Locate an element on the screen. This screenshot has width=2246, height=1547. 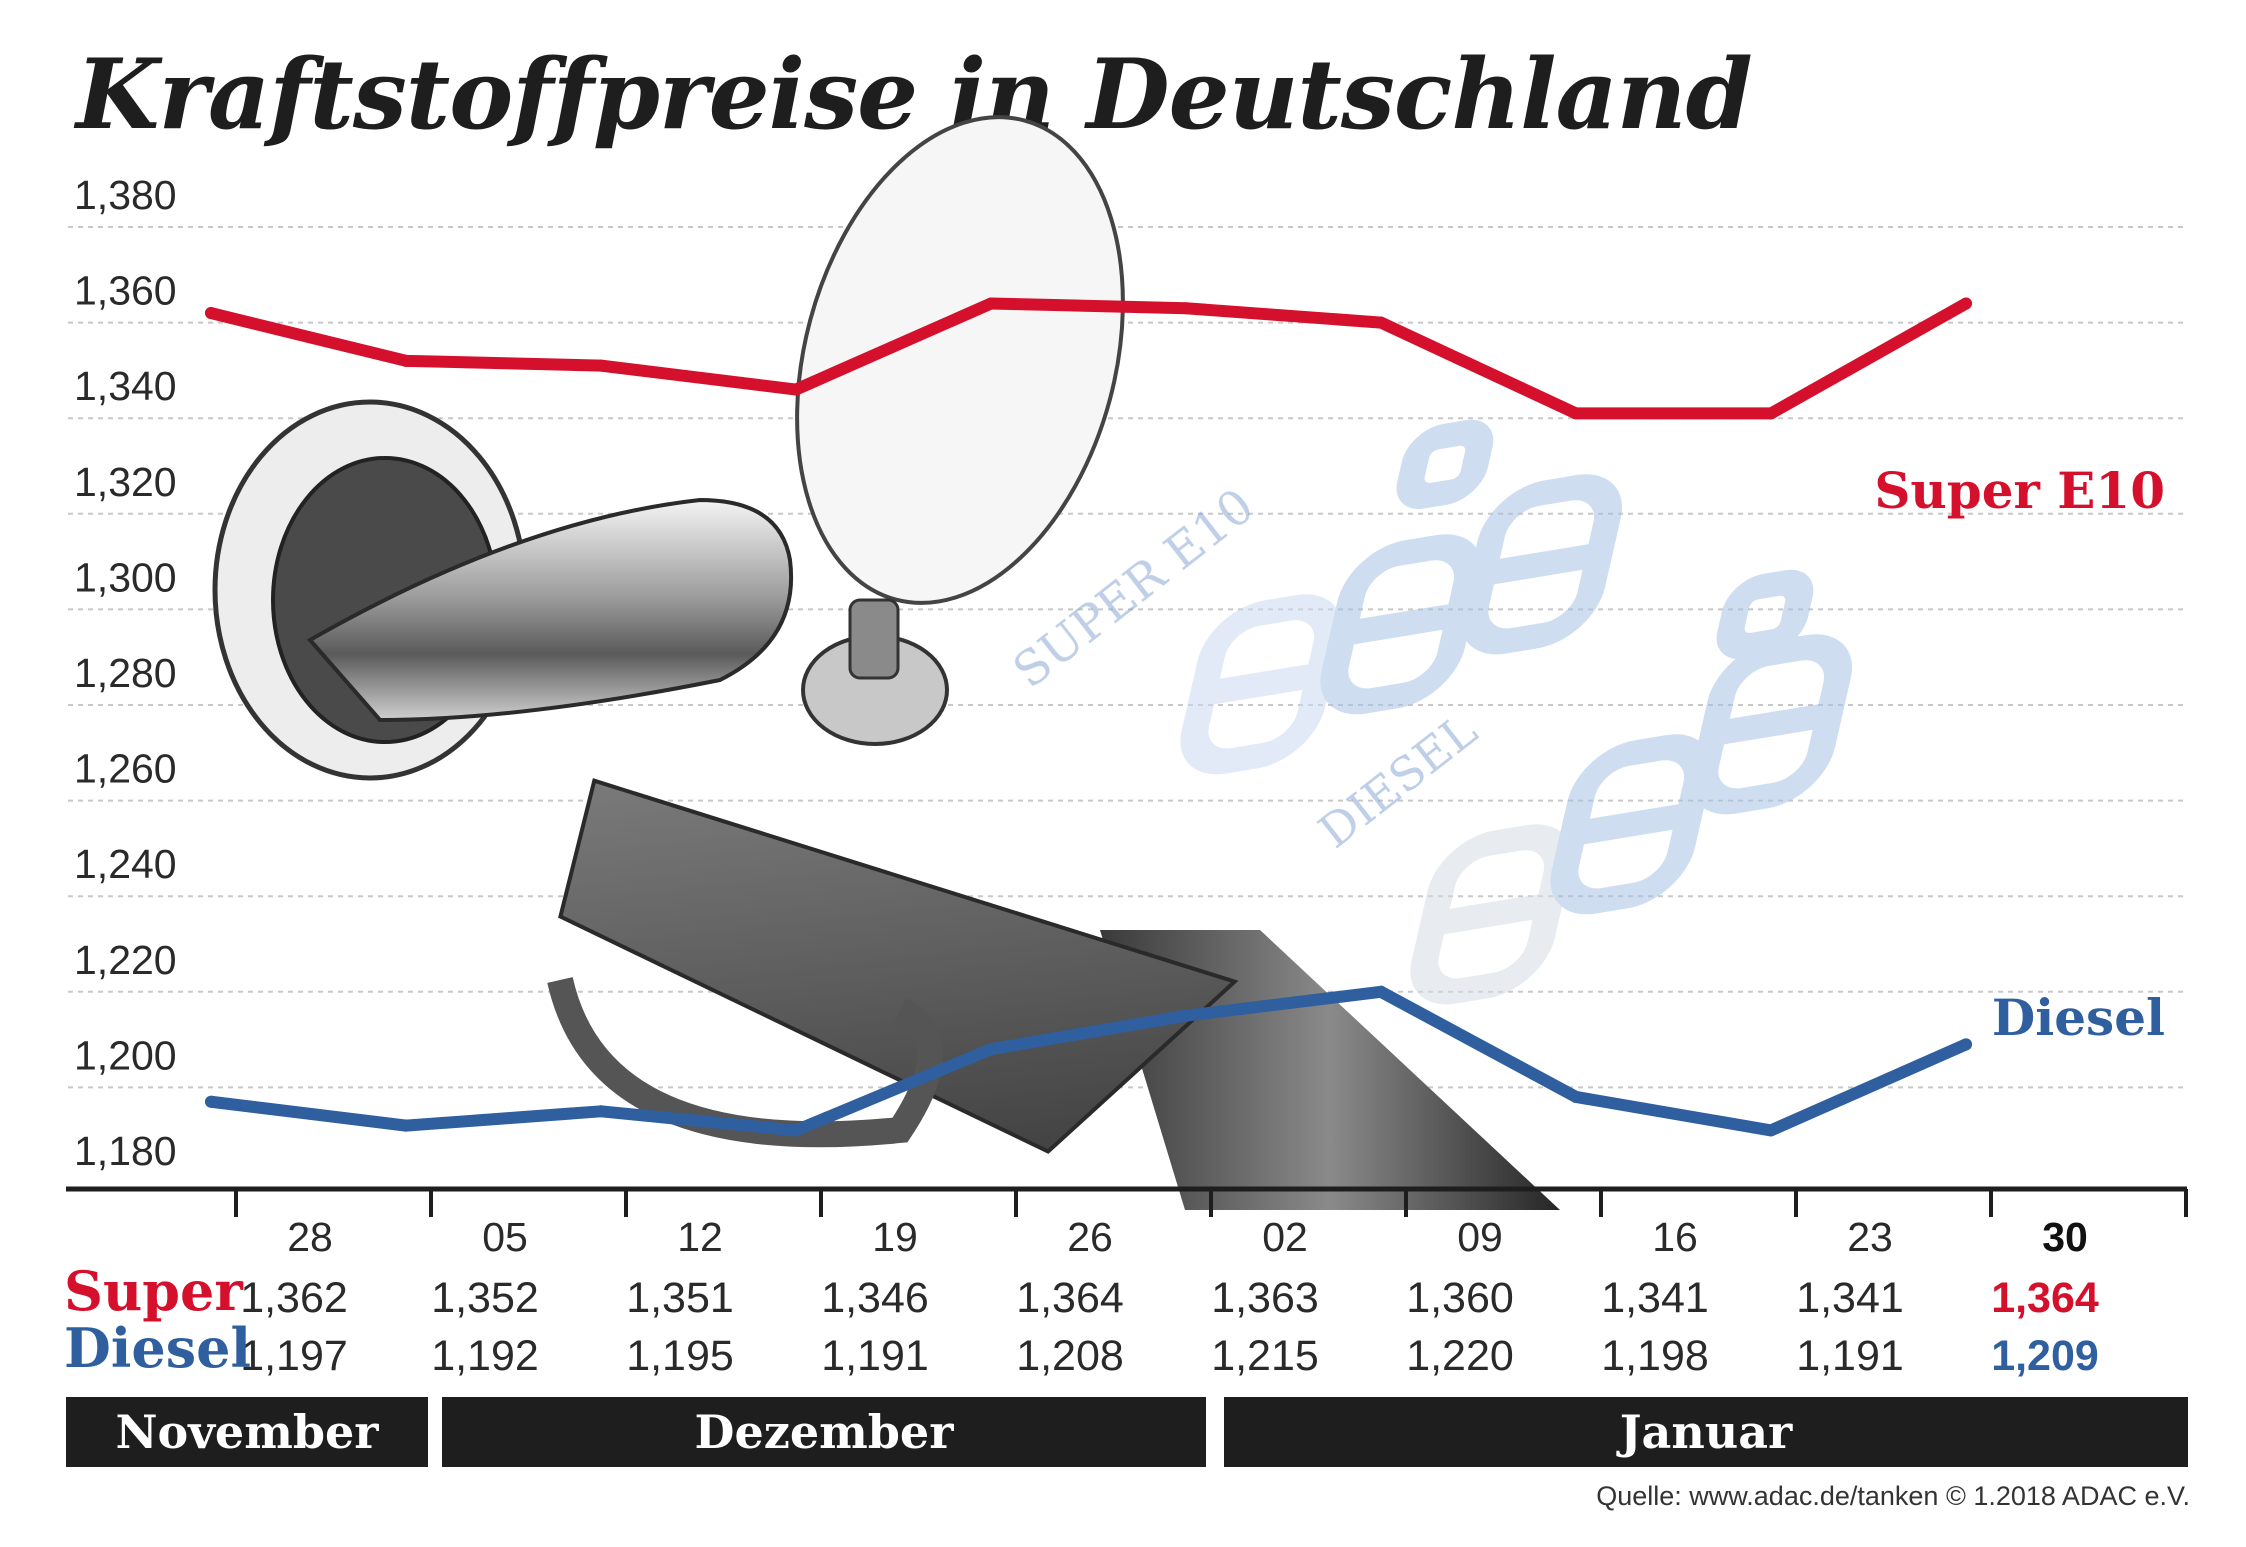
super-value-cell: 1,362 is located at coordinates (294, 1298).